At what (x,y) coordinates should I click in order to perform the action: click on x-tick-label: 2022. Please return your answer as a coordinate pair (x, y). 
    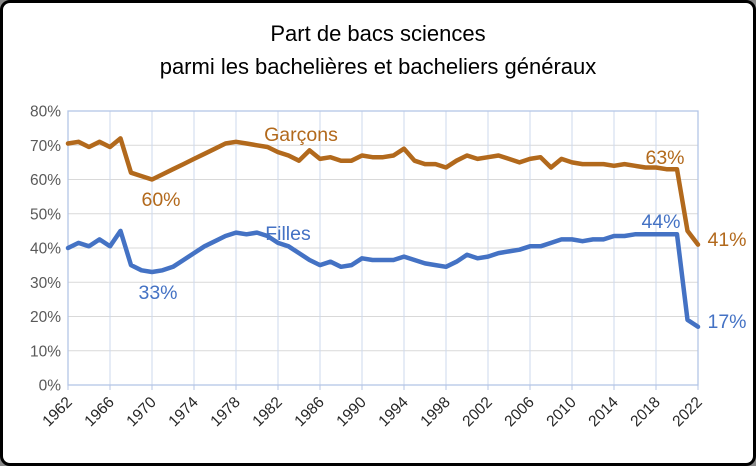
    Looking at the image, I should click on (687, 412).